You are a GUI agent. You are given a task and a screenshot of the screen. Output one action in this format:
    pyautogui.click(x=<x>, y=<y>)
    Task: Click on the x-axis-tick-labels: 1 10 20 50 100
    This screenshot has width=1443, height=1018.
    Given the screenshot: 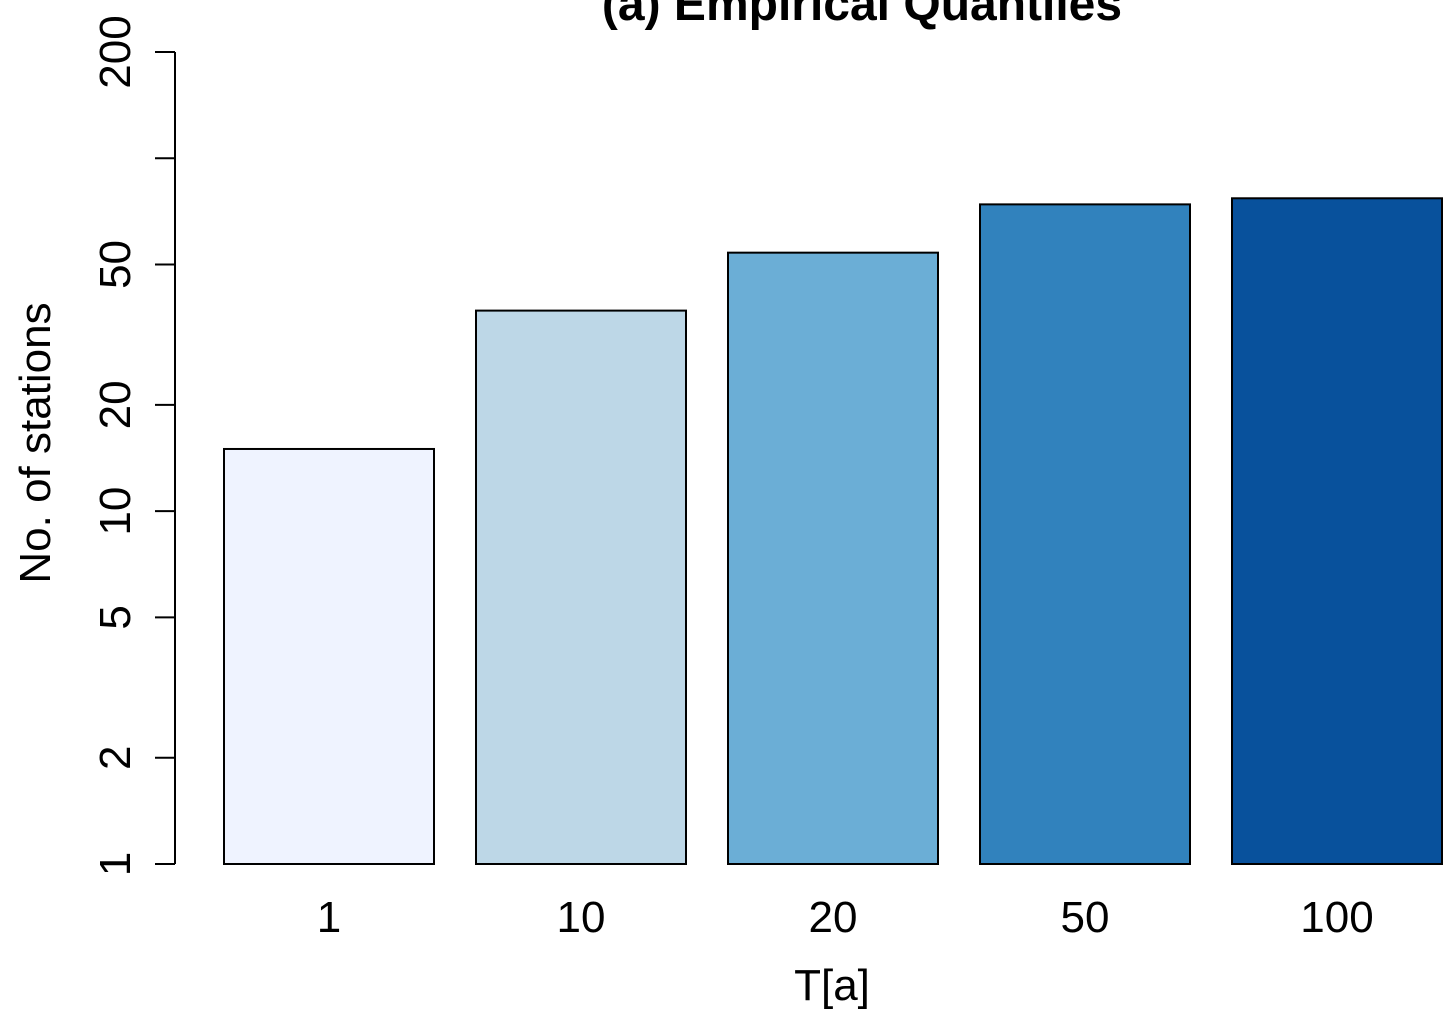 What is the action you would take?
    pyautogui.click(x=845, y=917)
    